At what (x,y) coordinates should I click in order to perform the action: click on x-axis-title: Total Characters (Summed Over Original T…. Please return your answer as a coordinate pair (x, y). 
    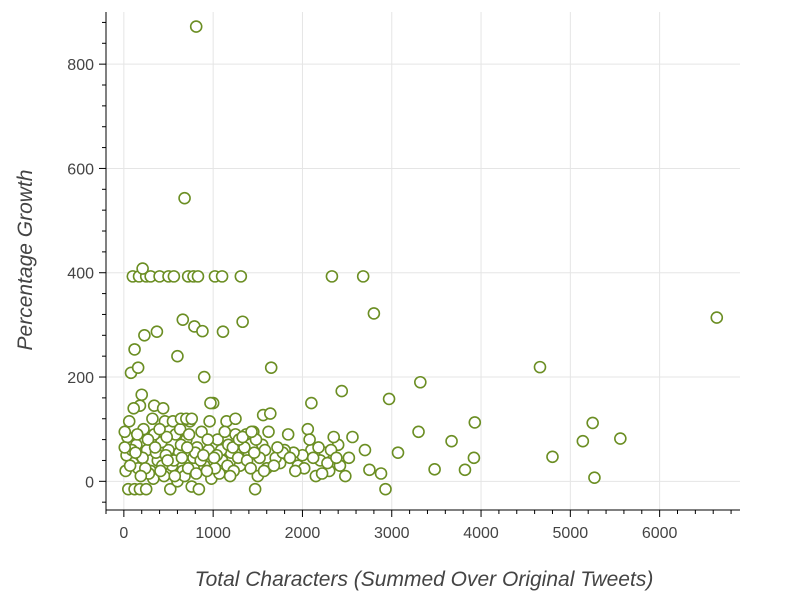
    Looking at the image, I should click on (424, 579).